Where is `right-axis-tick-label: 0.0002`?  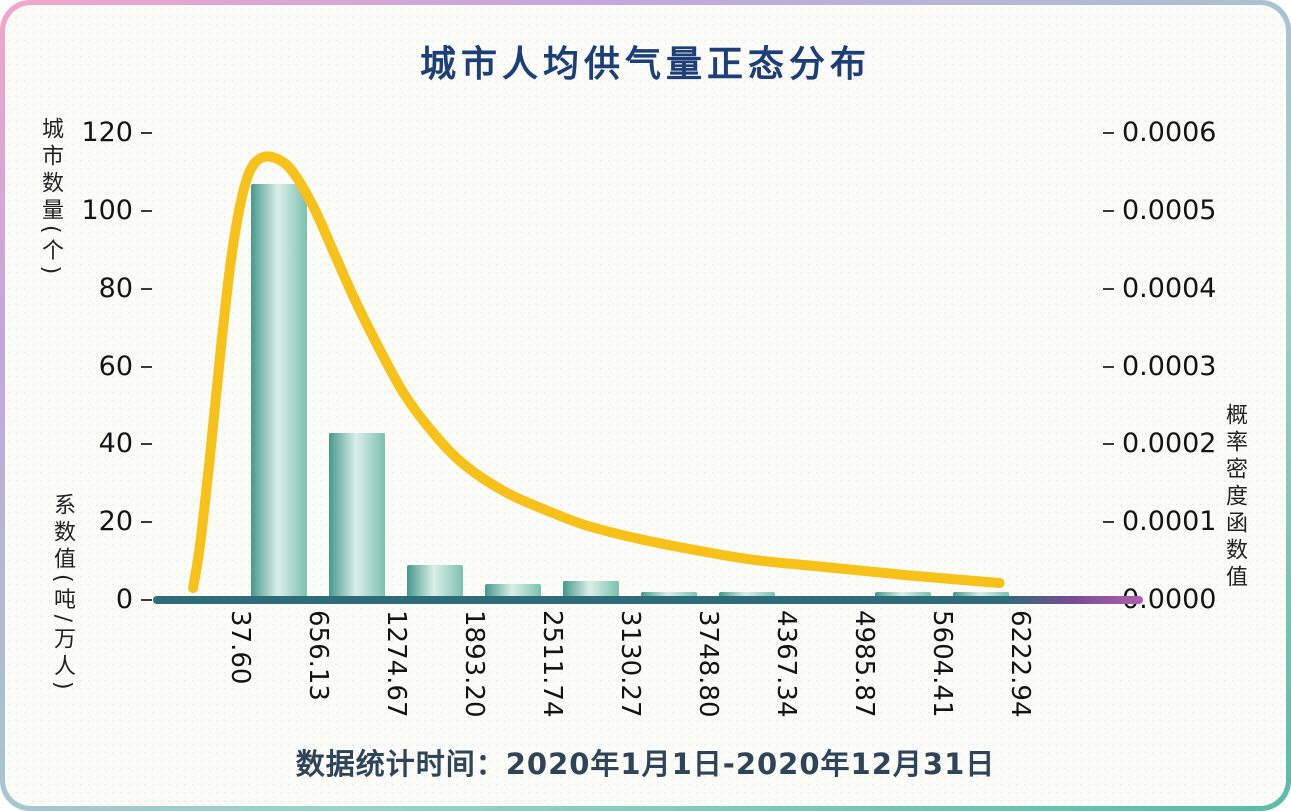 right-axis-tick-label: 0.0002 is located at coordinates (1169, 444).